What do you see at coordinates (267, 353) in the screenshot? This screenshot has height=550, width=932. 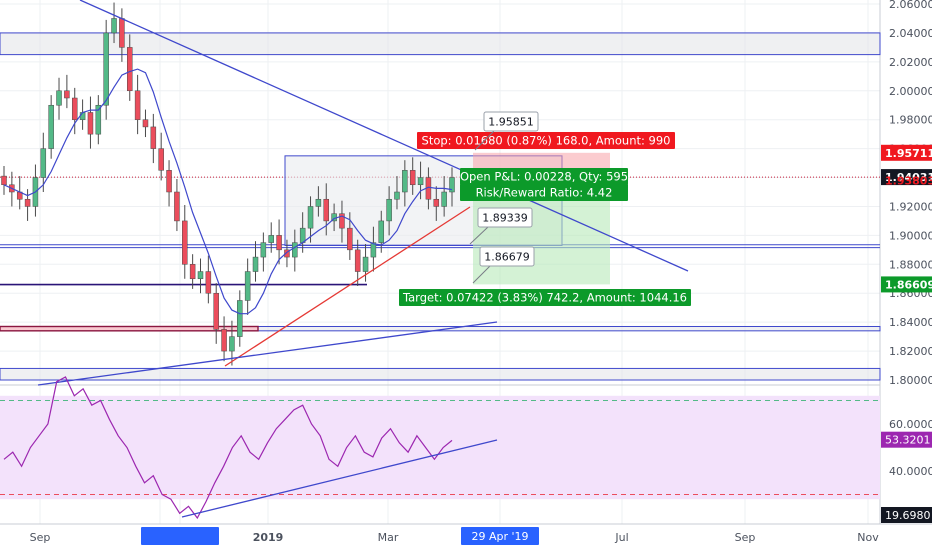 I see `lower-channel-line` at bounding box center [267, 353].